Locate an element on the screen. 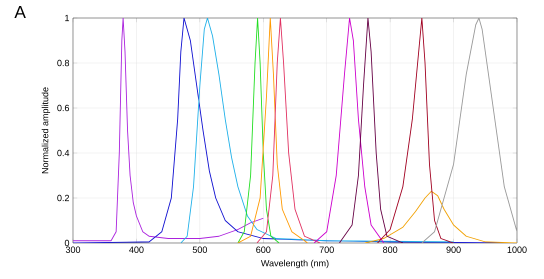  y-tick-label: 1 is located at coordinates (67, 18).